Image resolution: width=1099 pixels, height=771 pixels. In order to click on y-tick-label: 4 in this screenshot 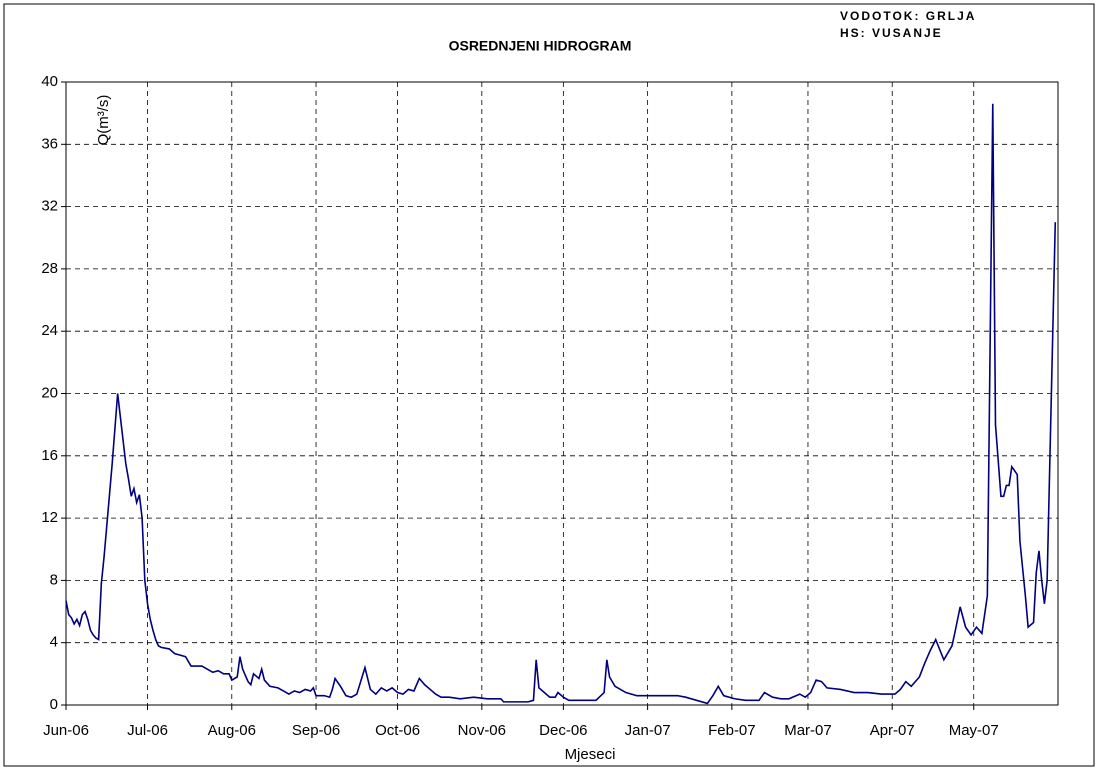, I will do `click(54, 642)`.